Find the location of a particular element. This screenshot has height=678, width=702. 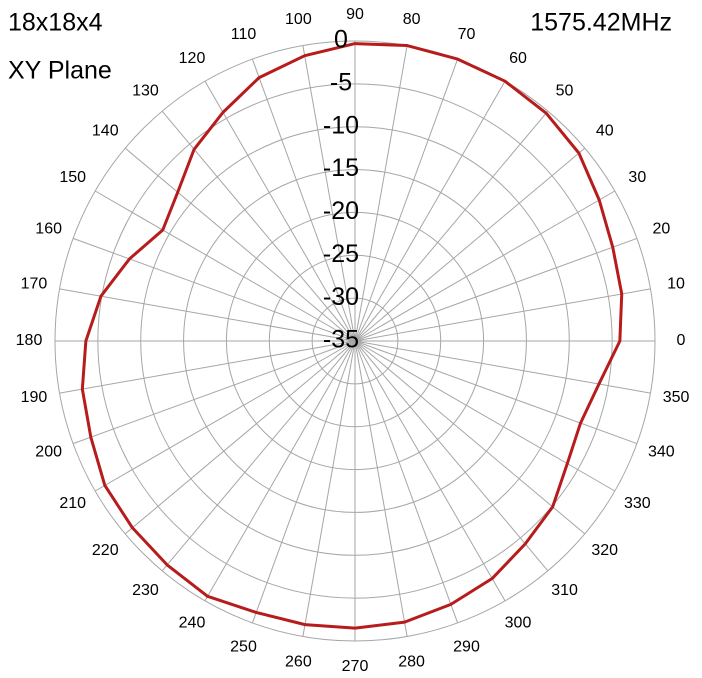

angle-tick-label: 30 is located at coordinates (637, 177).